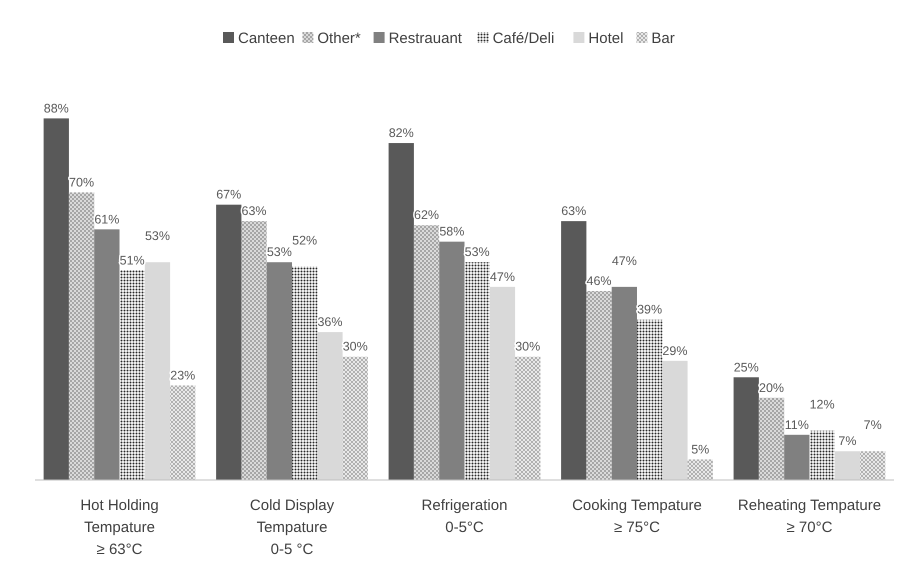 This screenshot has height=570, width=906. Describe the element at coordinates (451, 231) in the screenshot. I see `data-label: 58%` at that location.